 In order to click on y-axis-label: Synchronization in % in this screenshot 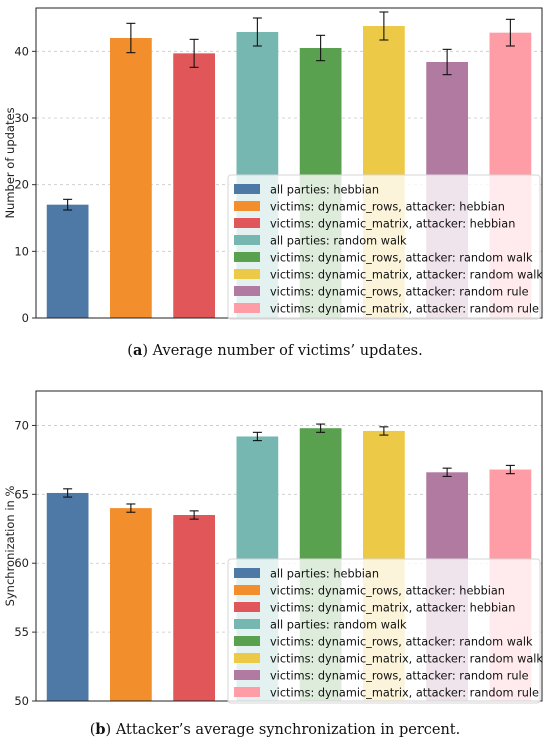, I will do `click(10, 546)`.